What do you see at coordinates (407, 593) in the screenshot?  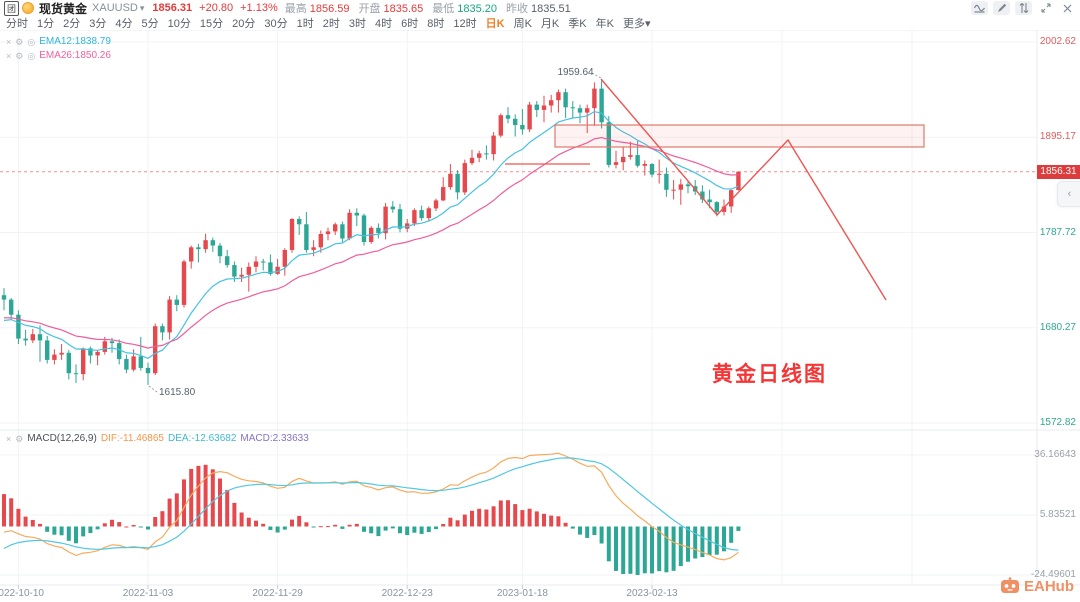 I see `date-axis-label: 2022-12-23` at bounding box center [407, 593].